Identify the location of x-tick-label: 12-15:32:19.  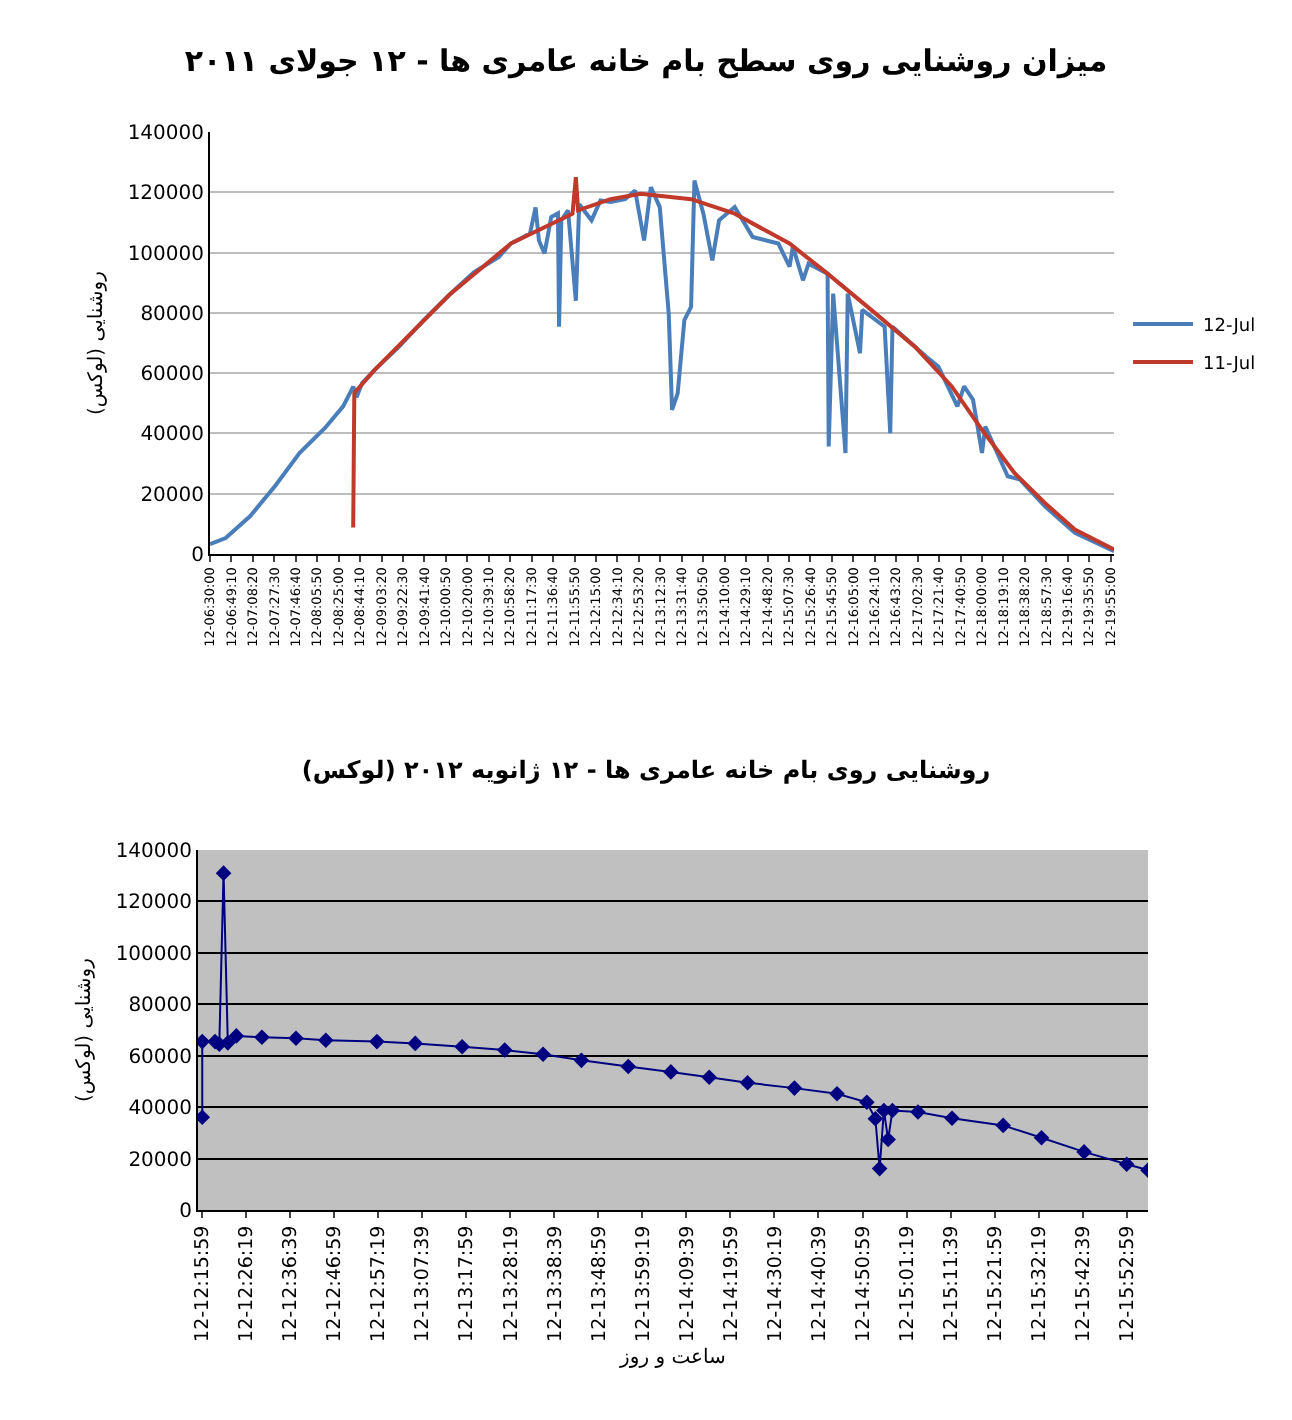
(1039, 1283).